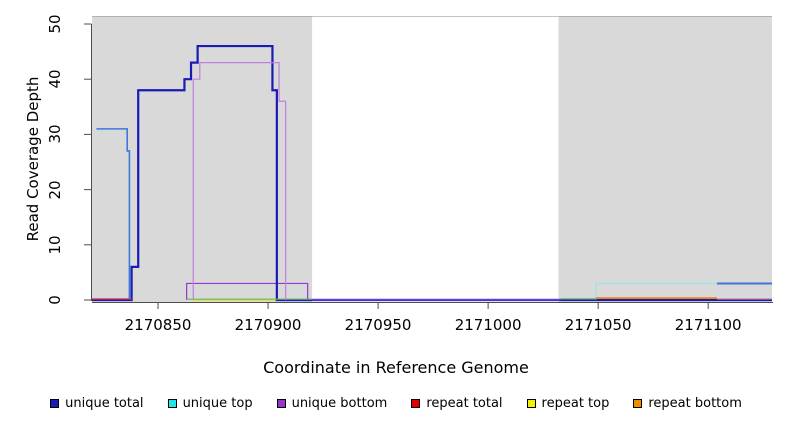 The height and width of the screenshot is (432, 792). I want to click on legend-entry-unique-top: unique top, so click(210, 403).